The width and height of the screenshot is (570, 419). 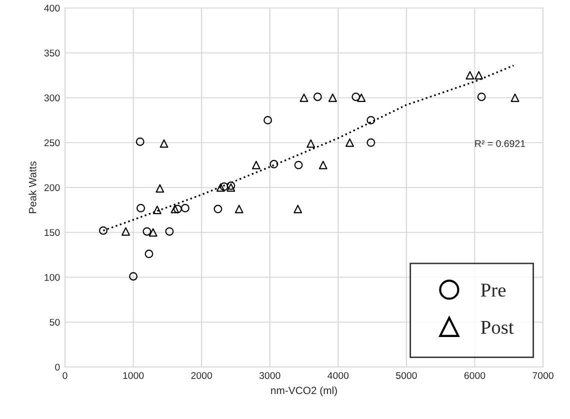 What do you see at coordinates (52, 8) in the screenshot?
I see `y-tick-label: 400` at bounding box center [52, 8].